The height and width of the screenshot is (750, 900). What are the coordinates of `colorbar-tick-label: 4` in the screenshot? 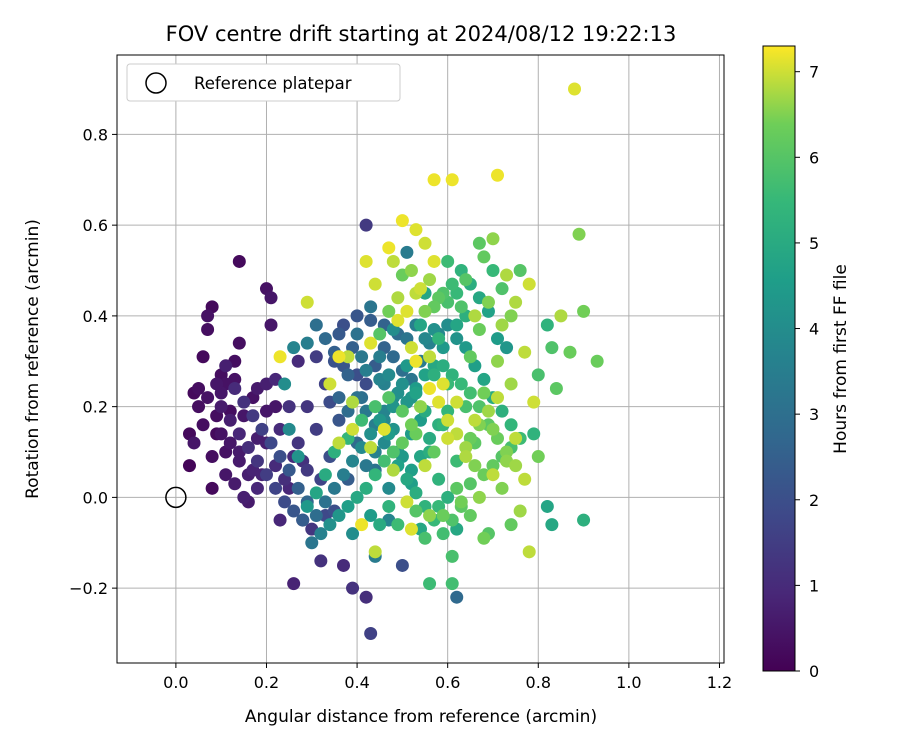 It's located at (814, 329).